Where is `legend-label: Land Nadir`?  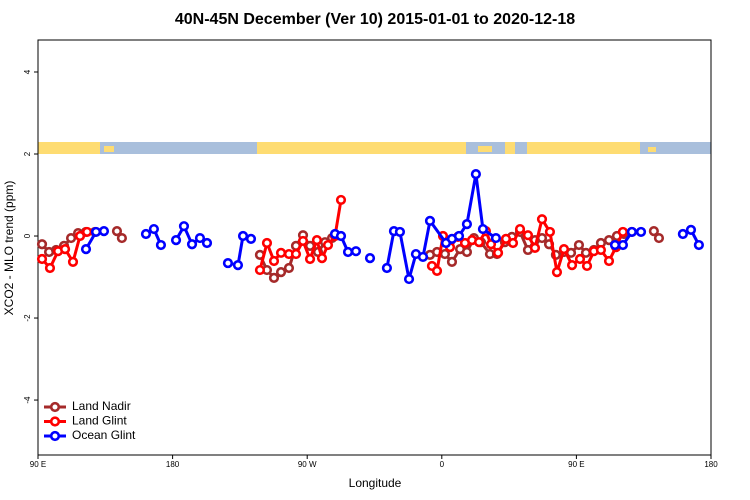 legend-label: Land Nadir is located at coordinates (101, 406).